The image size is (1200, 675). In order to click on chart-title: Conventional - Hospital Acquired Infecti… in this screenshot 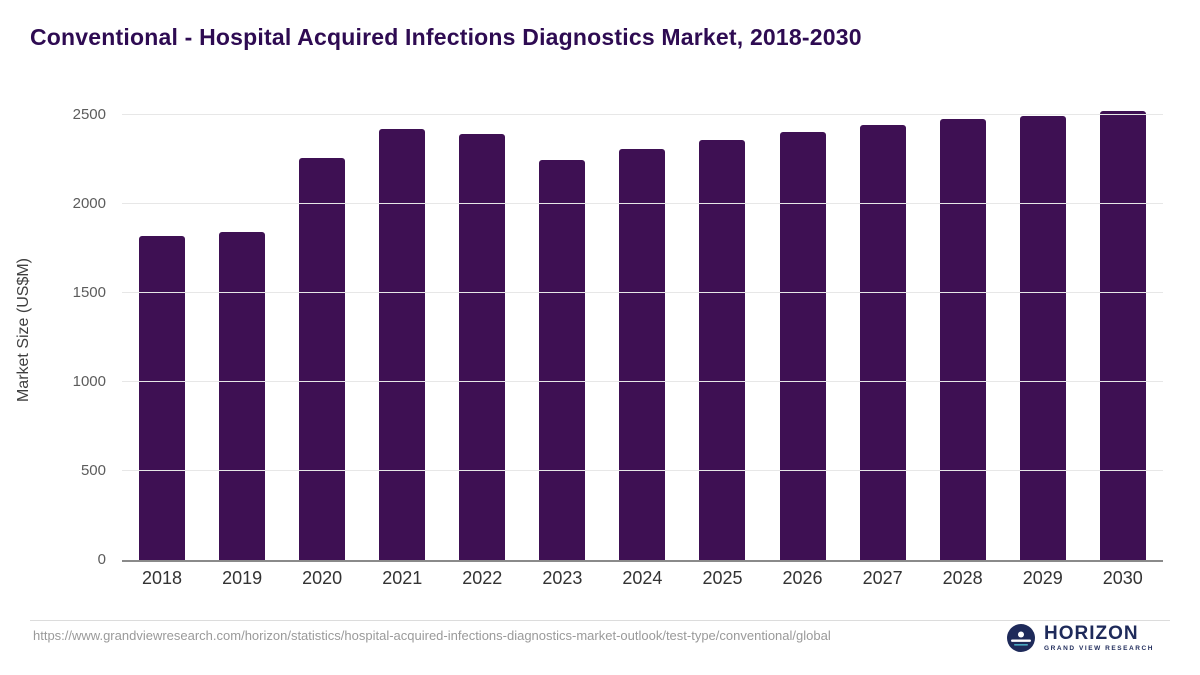, I will do `click(446, 37)`.